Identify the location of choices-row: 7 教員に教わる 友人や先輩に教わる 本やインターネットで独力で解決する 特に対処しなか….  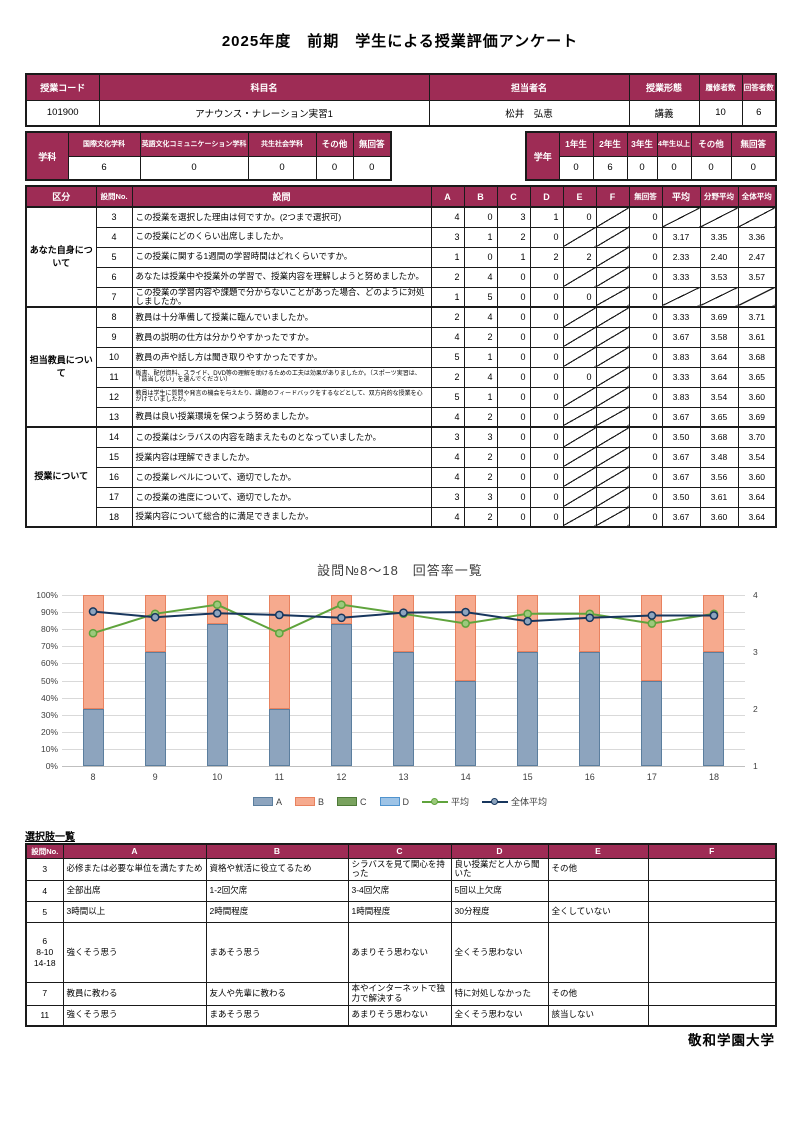
(401, 994).